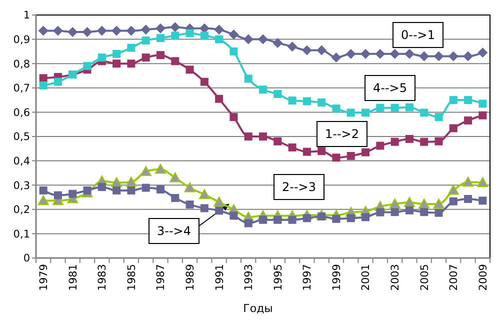 The height and width of the screenshot is (320, 500). Describe the element at coordinates (21, 234) in the screenshot. I see `y-tick-label: 0,1` at that location.